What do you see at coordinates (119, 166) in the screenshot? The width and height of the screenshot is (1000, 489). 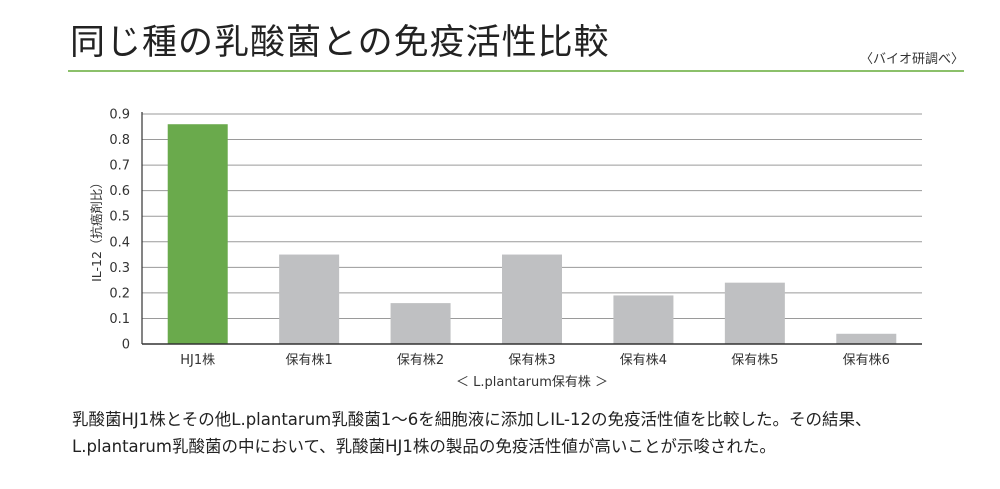 I see `y-tick-label: 0.7` at bounding box center [119, 166].